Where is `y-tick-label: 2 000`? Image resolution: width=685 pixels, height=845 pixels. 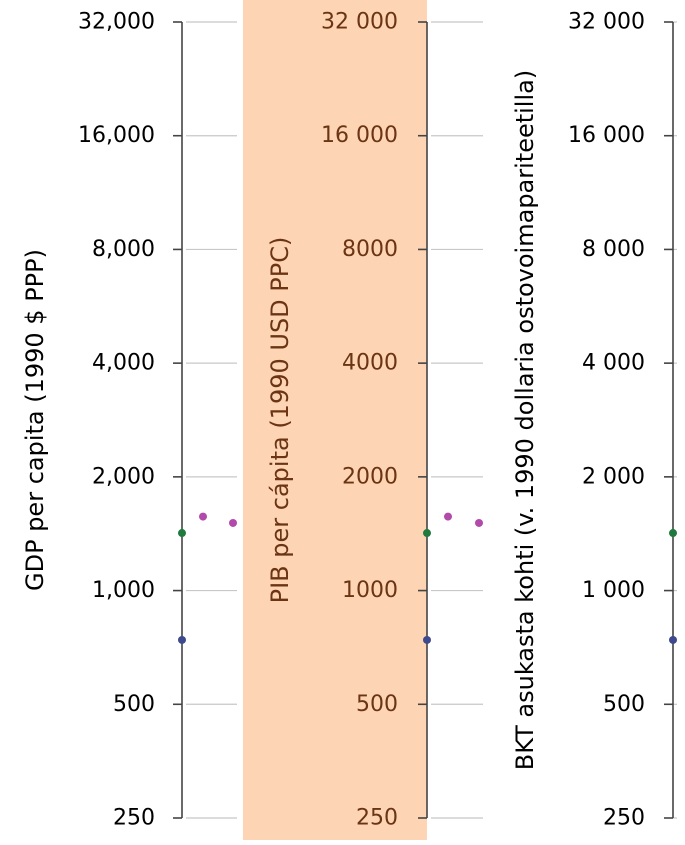 y-tick-label: 2 000 is located at coordinates (613, 476).